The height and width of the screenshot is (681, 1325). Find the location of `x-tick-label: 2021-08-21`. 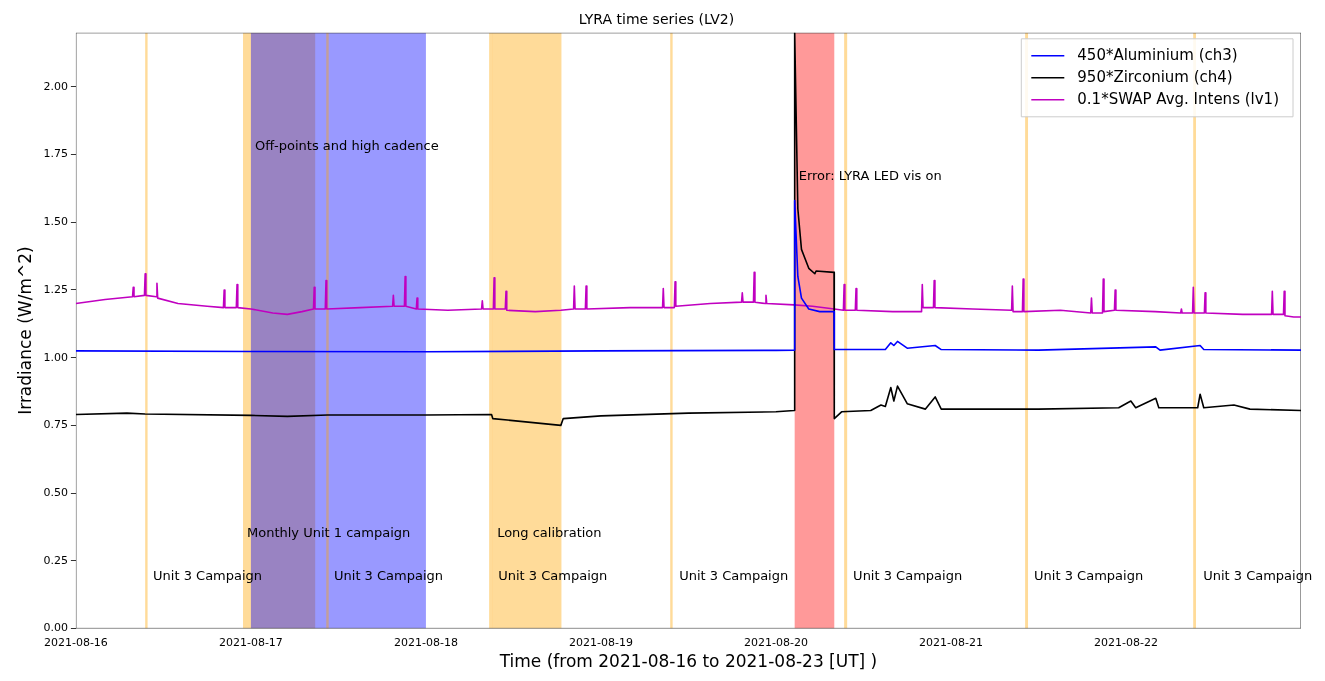

x-tick-label: 2021-08-21 is located at coordinates (951, 642).